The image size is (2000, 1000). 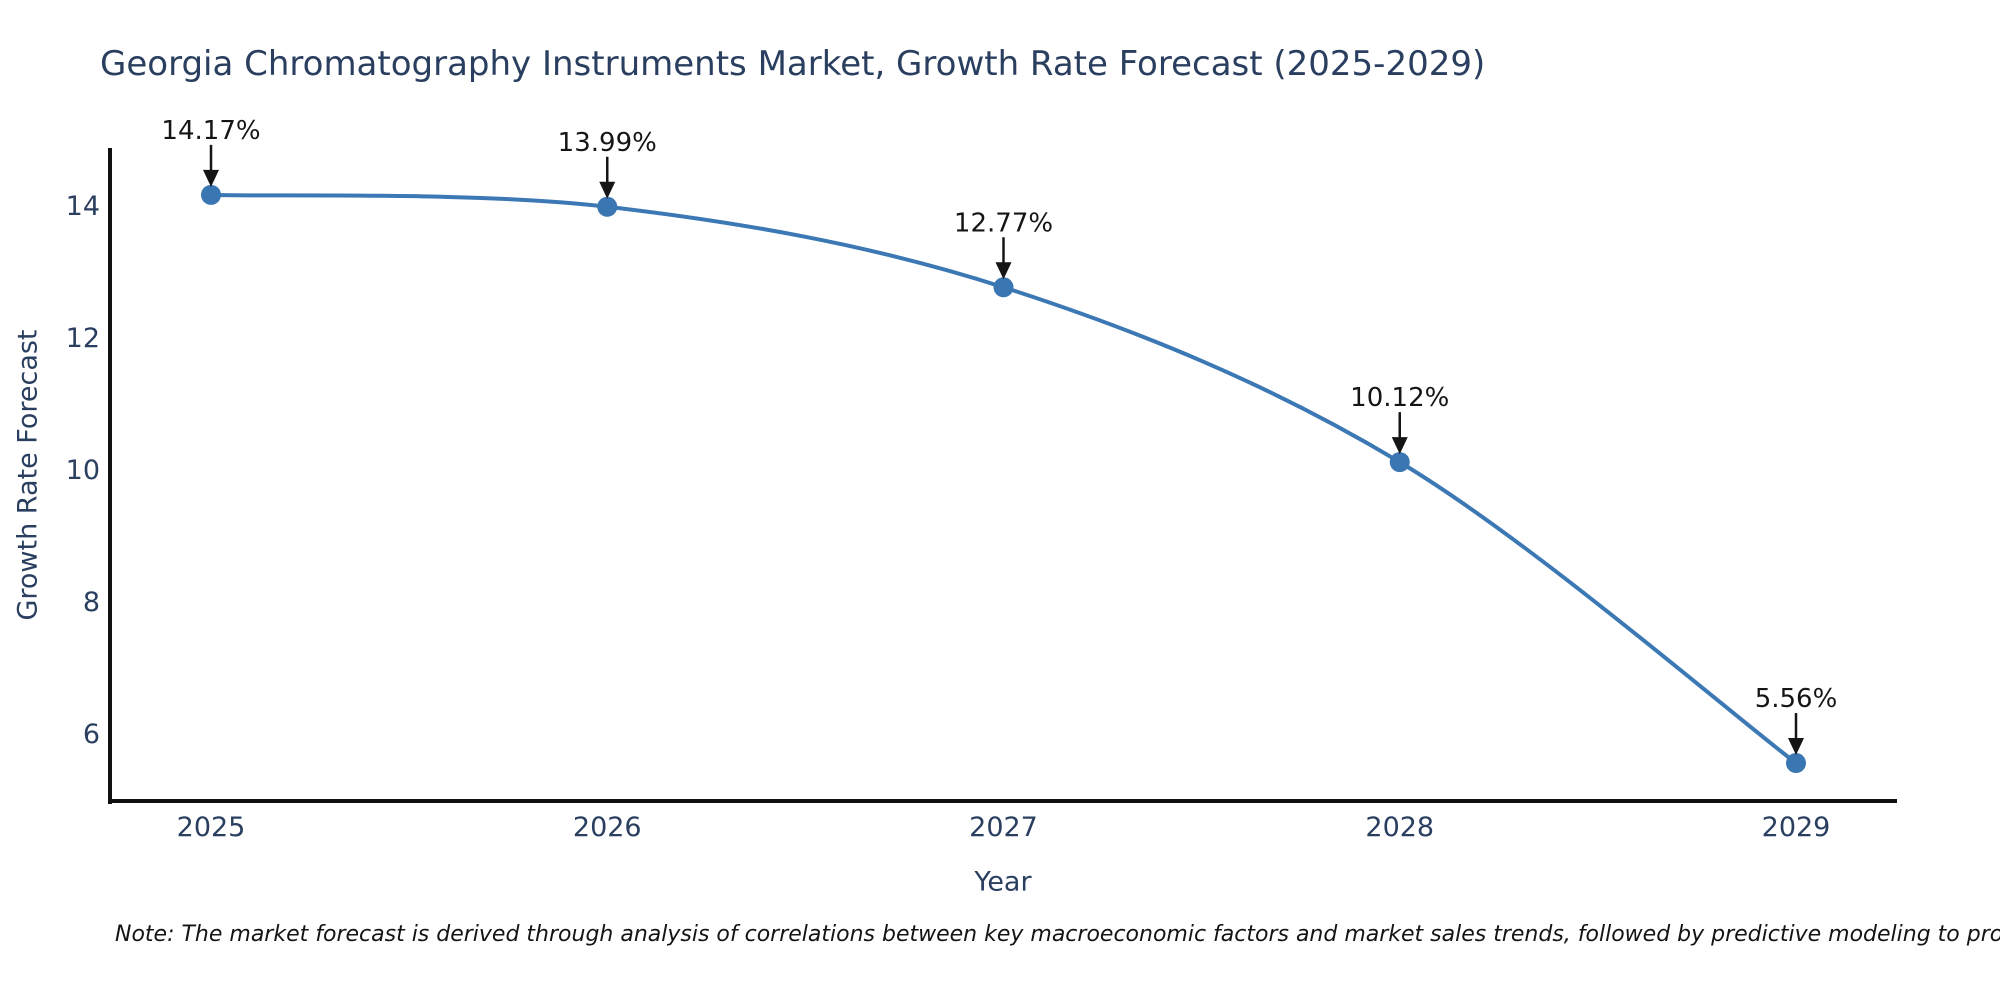 What do you see at coordinates (1399, 827) in the screenshot?
I see `x-tick-label: 2028` at bounding box center [1399, 827].